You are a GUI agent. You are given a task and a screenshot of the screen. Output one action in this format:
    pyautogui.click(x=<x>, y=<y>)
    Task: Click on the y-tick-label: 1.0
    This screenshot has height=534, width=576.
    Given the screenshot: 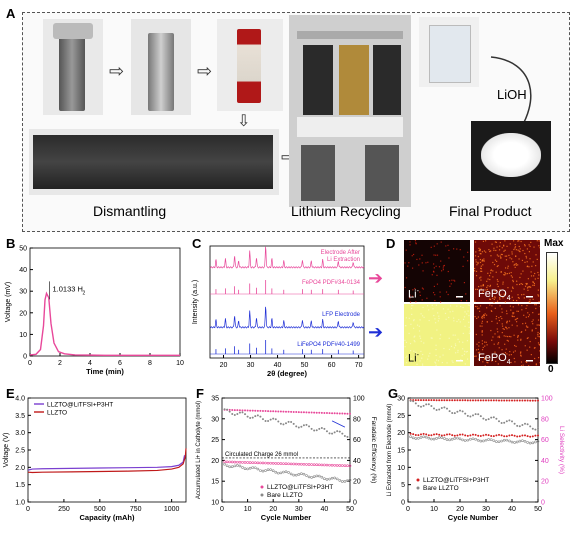 What is the action you would take?
    pyautogui.click(x=20, y=503)
    